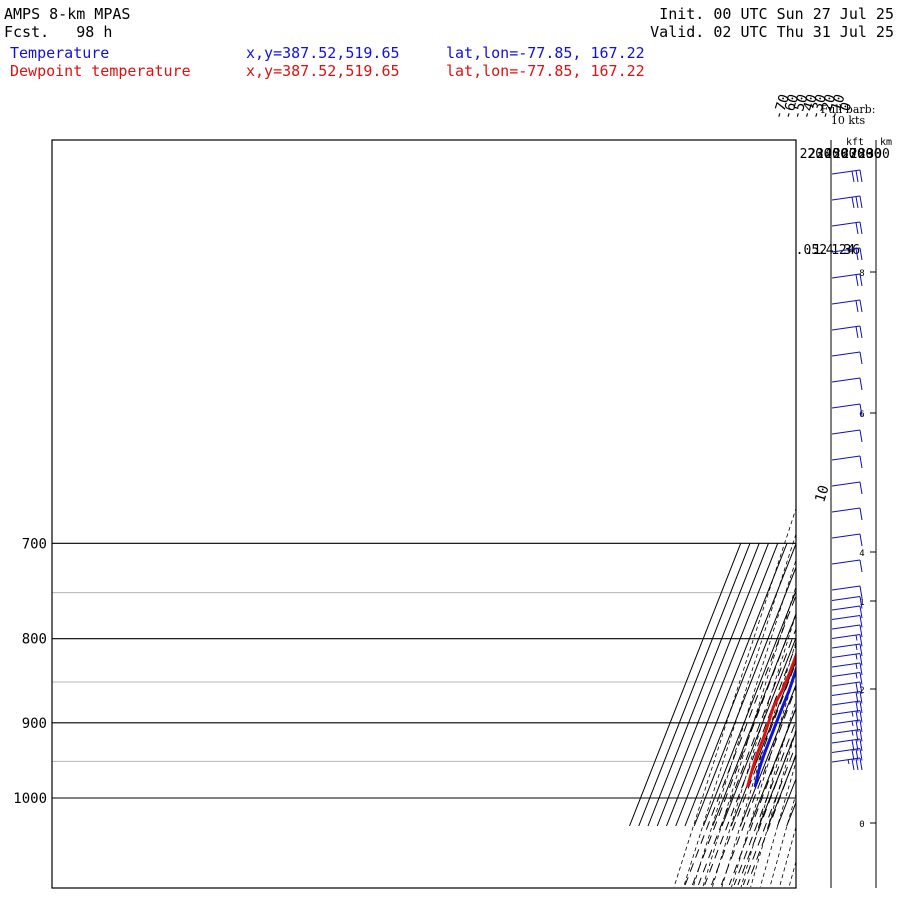 This screenshot has height=900, width=900. I want to click on init-label: Init., so click(682, 14).